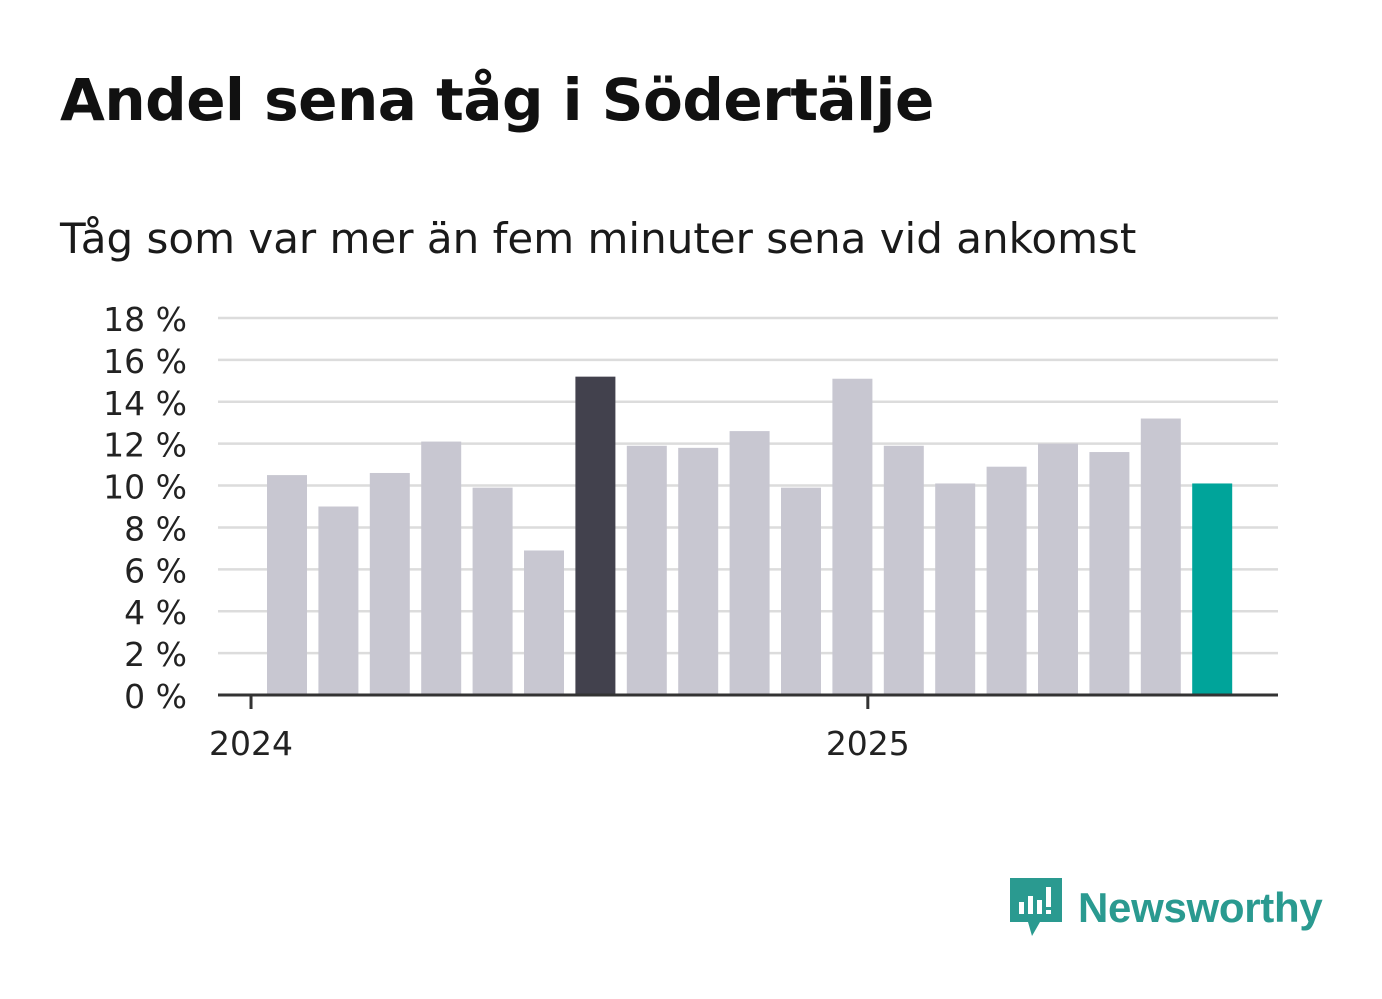 The width and height of the screenshot is (1382, 999). Describe the element at coordinates (145, 403) in the screenshot. I see `y-tick-label: 14 %` at that location.